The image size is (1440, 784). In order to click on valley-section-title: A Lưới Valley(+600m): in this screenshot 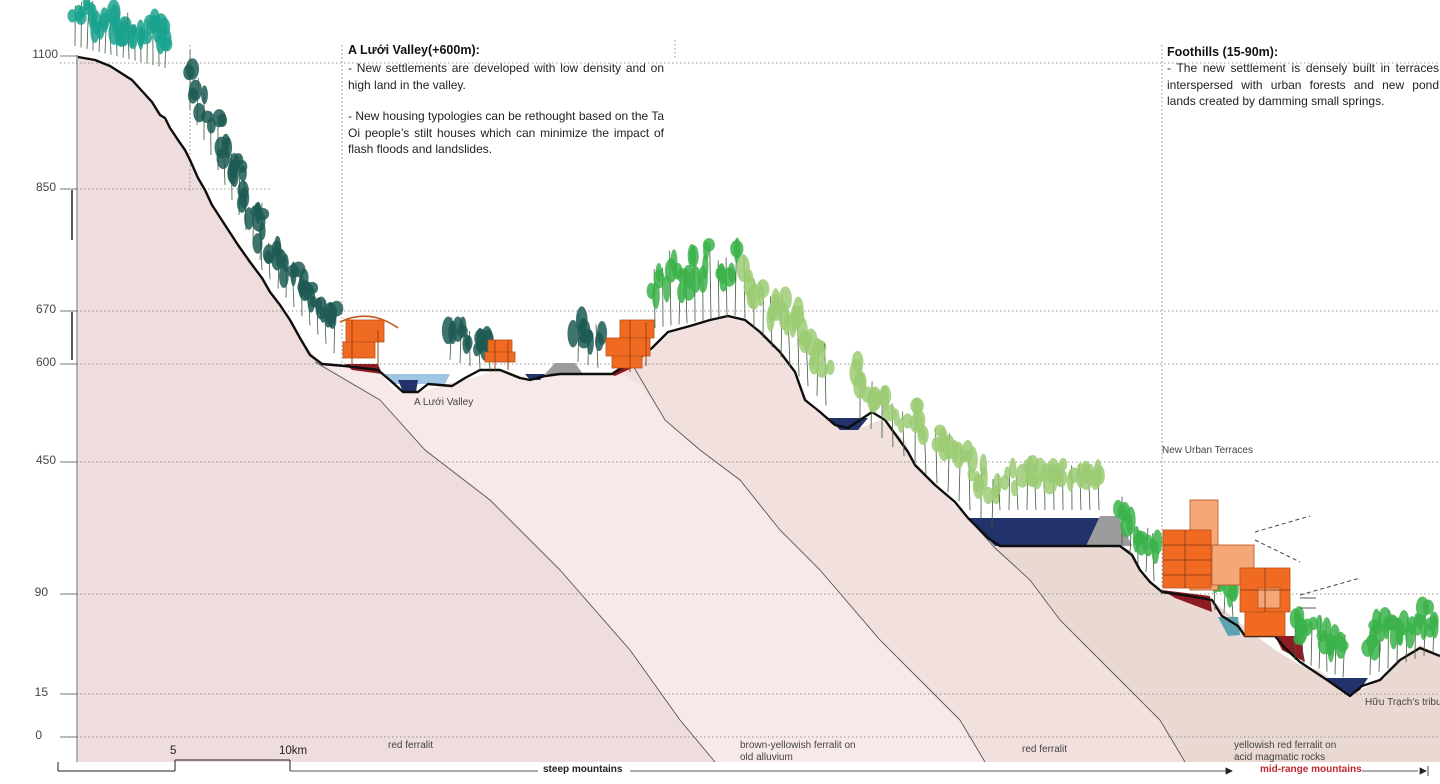, I will do `click(508, 50)`.